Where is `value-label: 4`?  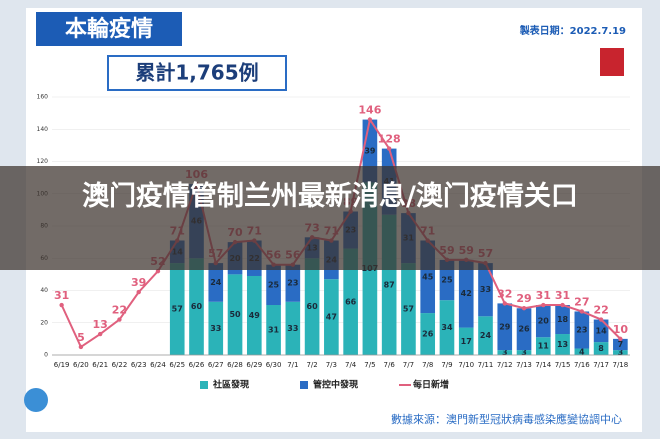 value-label: 4 is located at coordinates (582, 351).